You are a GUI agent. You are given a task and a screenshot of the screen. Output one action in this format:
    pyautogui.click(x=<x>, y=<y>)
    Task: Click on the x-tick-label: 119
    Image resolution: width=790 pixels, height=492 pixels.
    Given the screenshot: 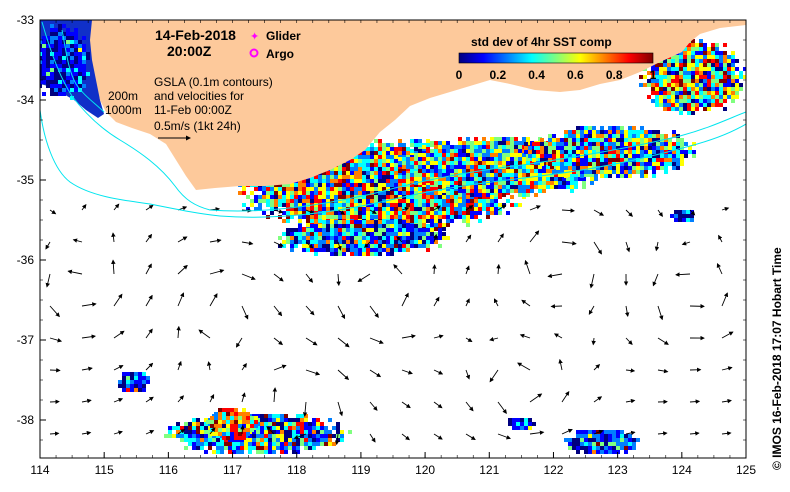 What is the action you would take?
    pyautogui.click(x=360, y=470)
    